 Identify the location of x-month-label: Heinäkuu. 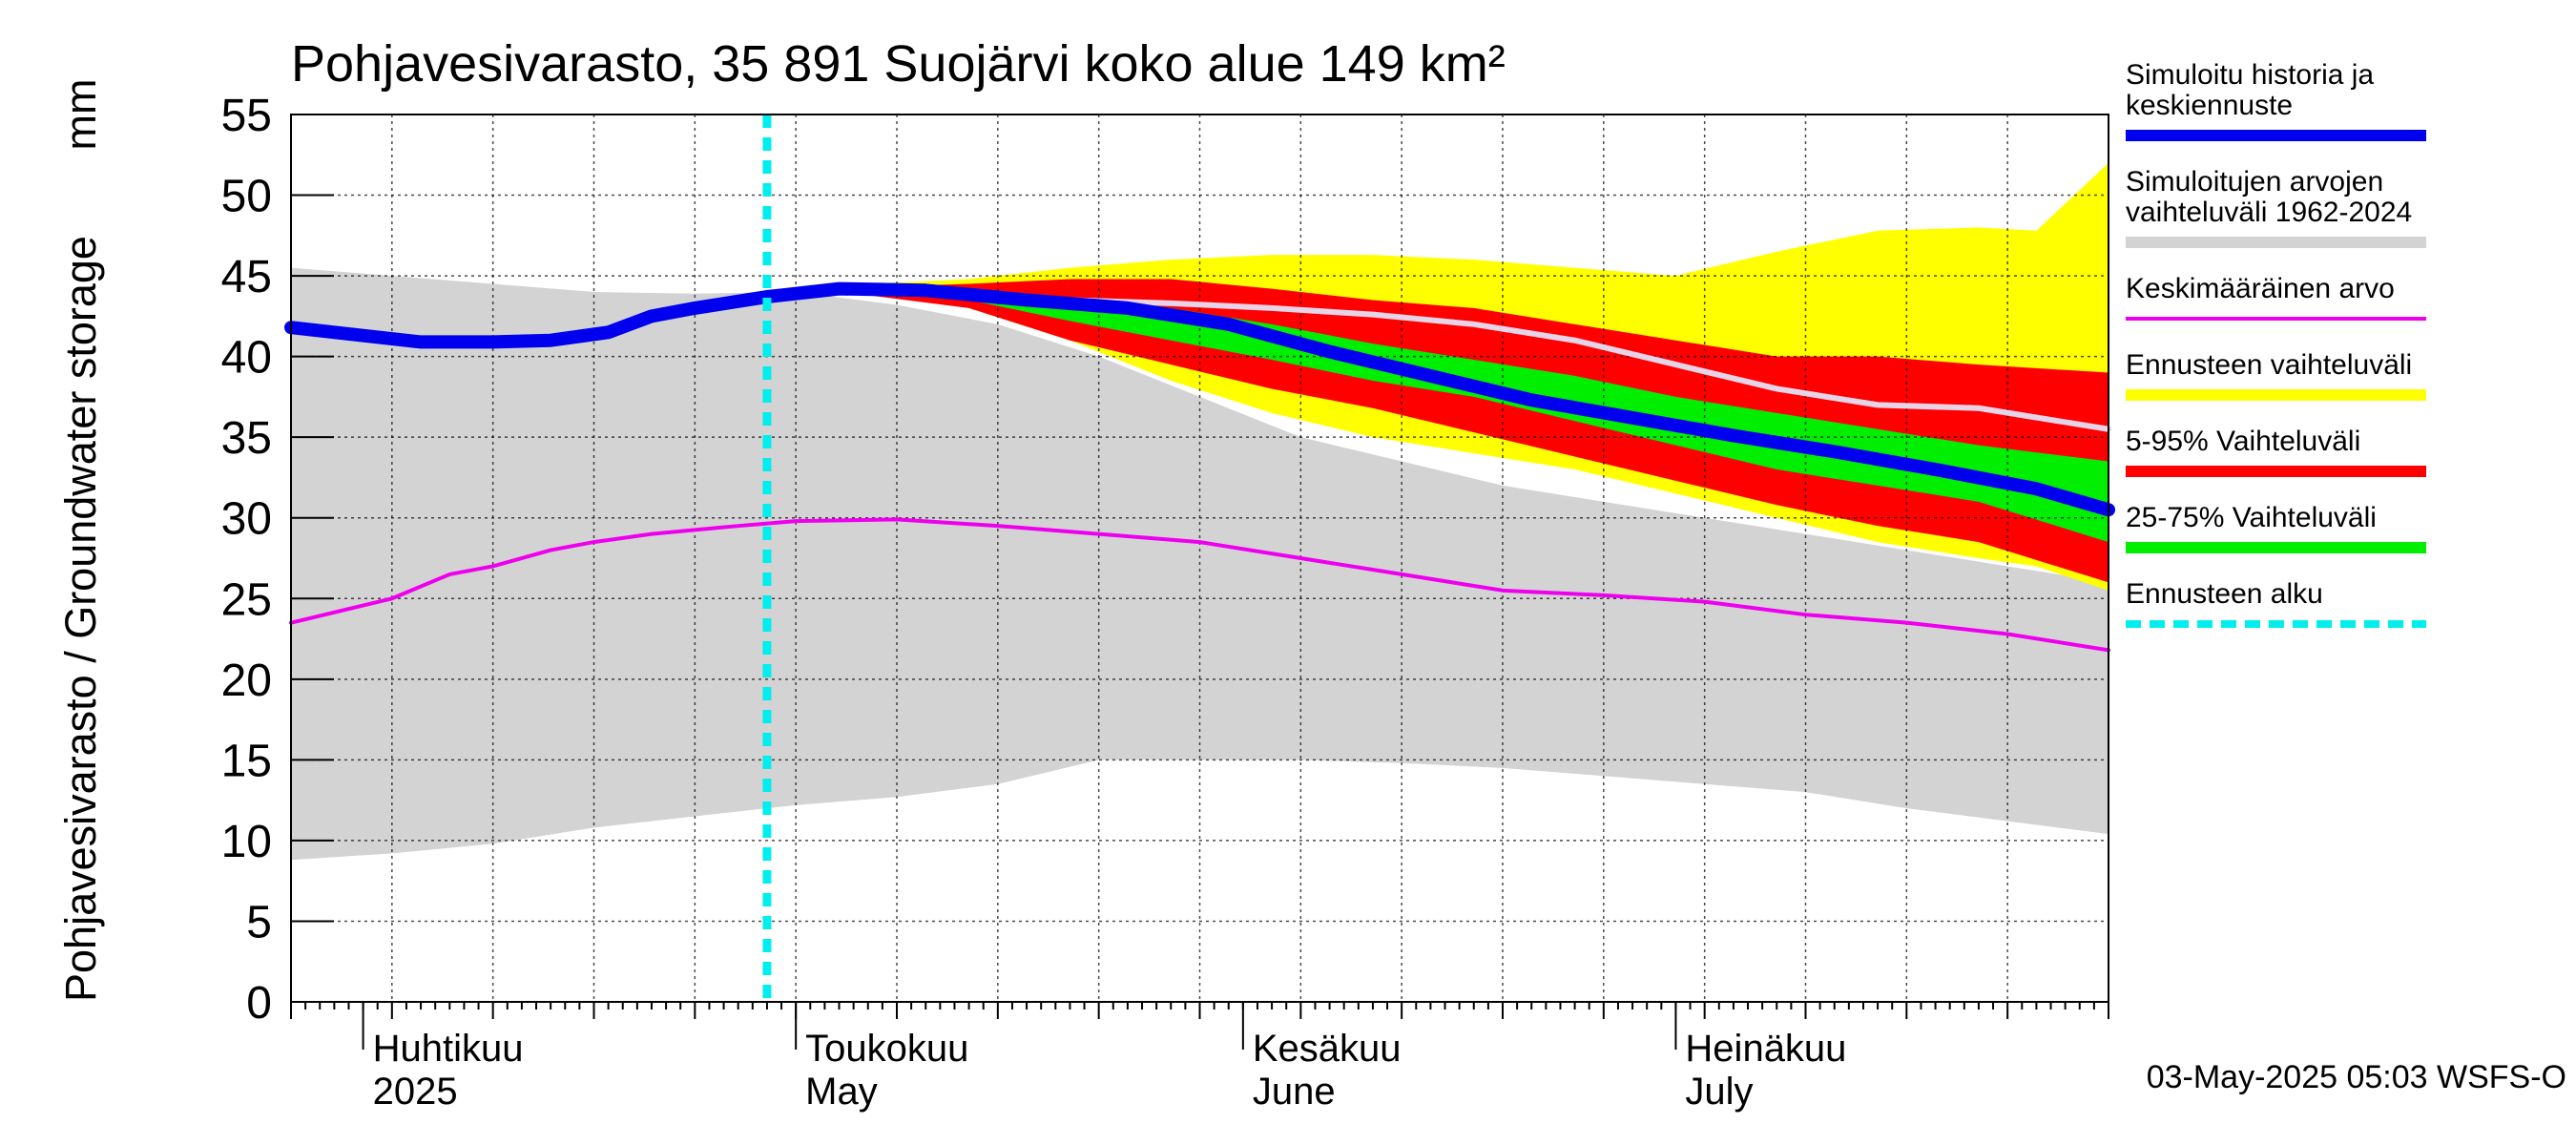
(1765, 1049).